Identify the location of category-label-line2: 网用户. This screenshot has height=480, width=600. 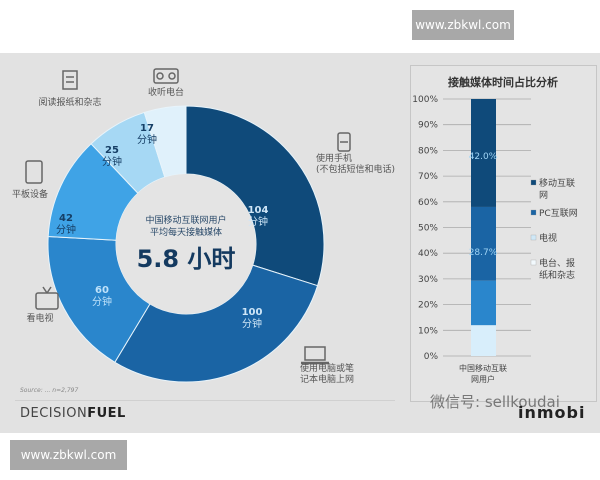
(483, 379).